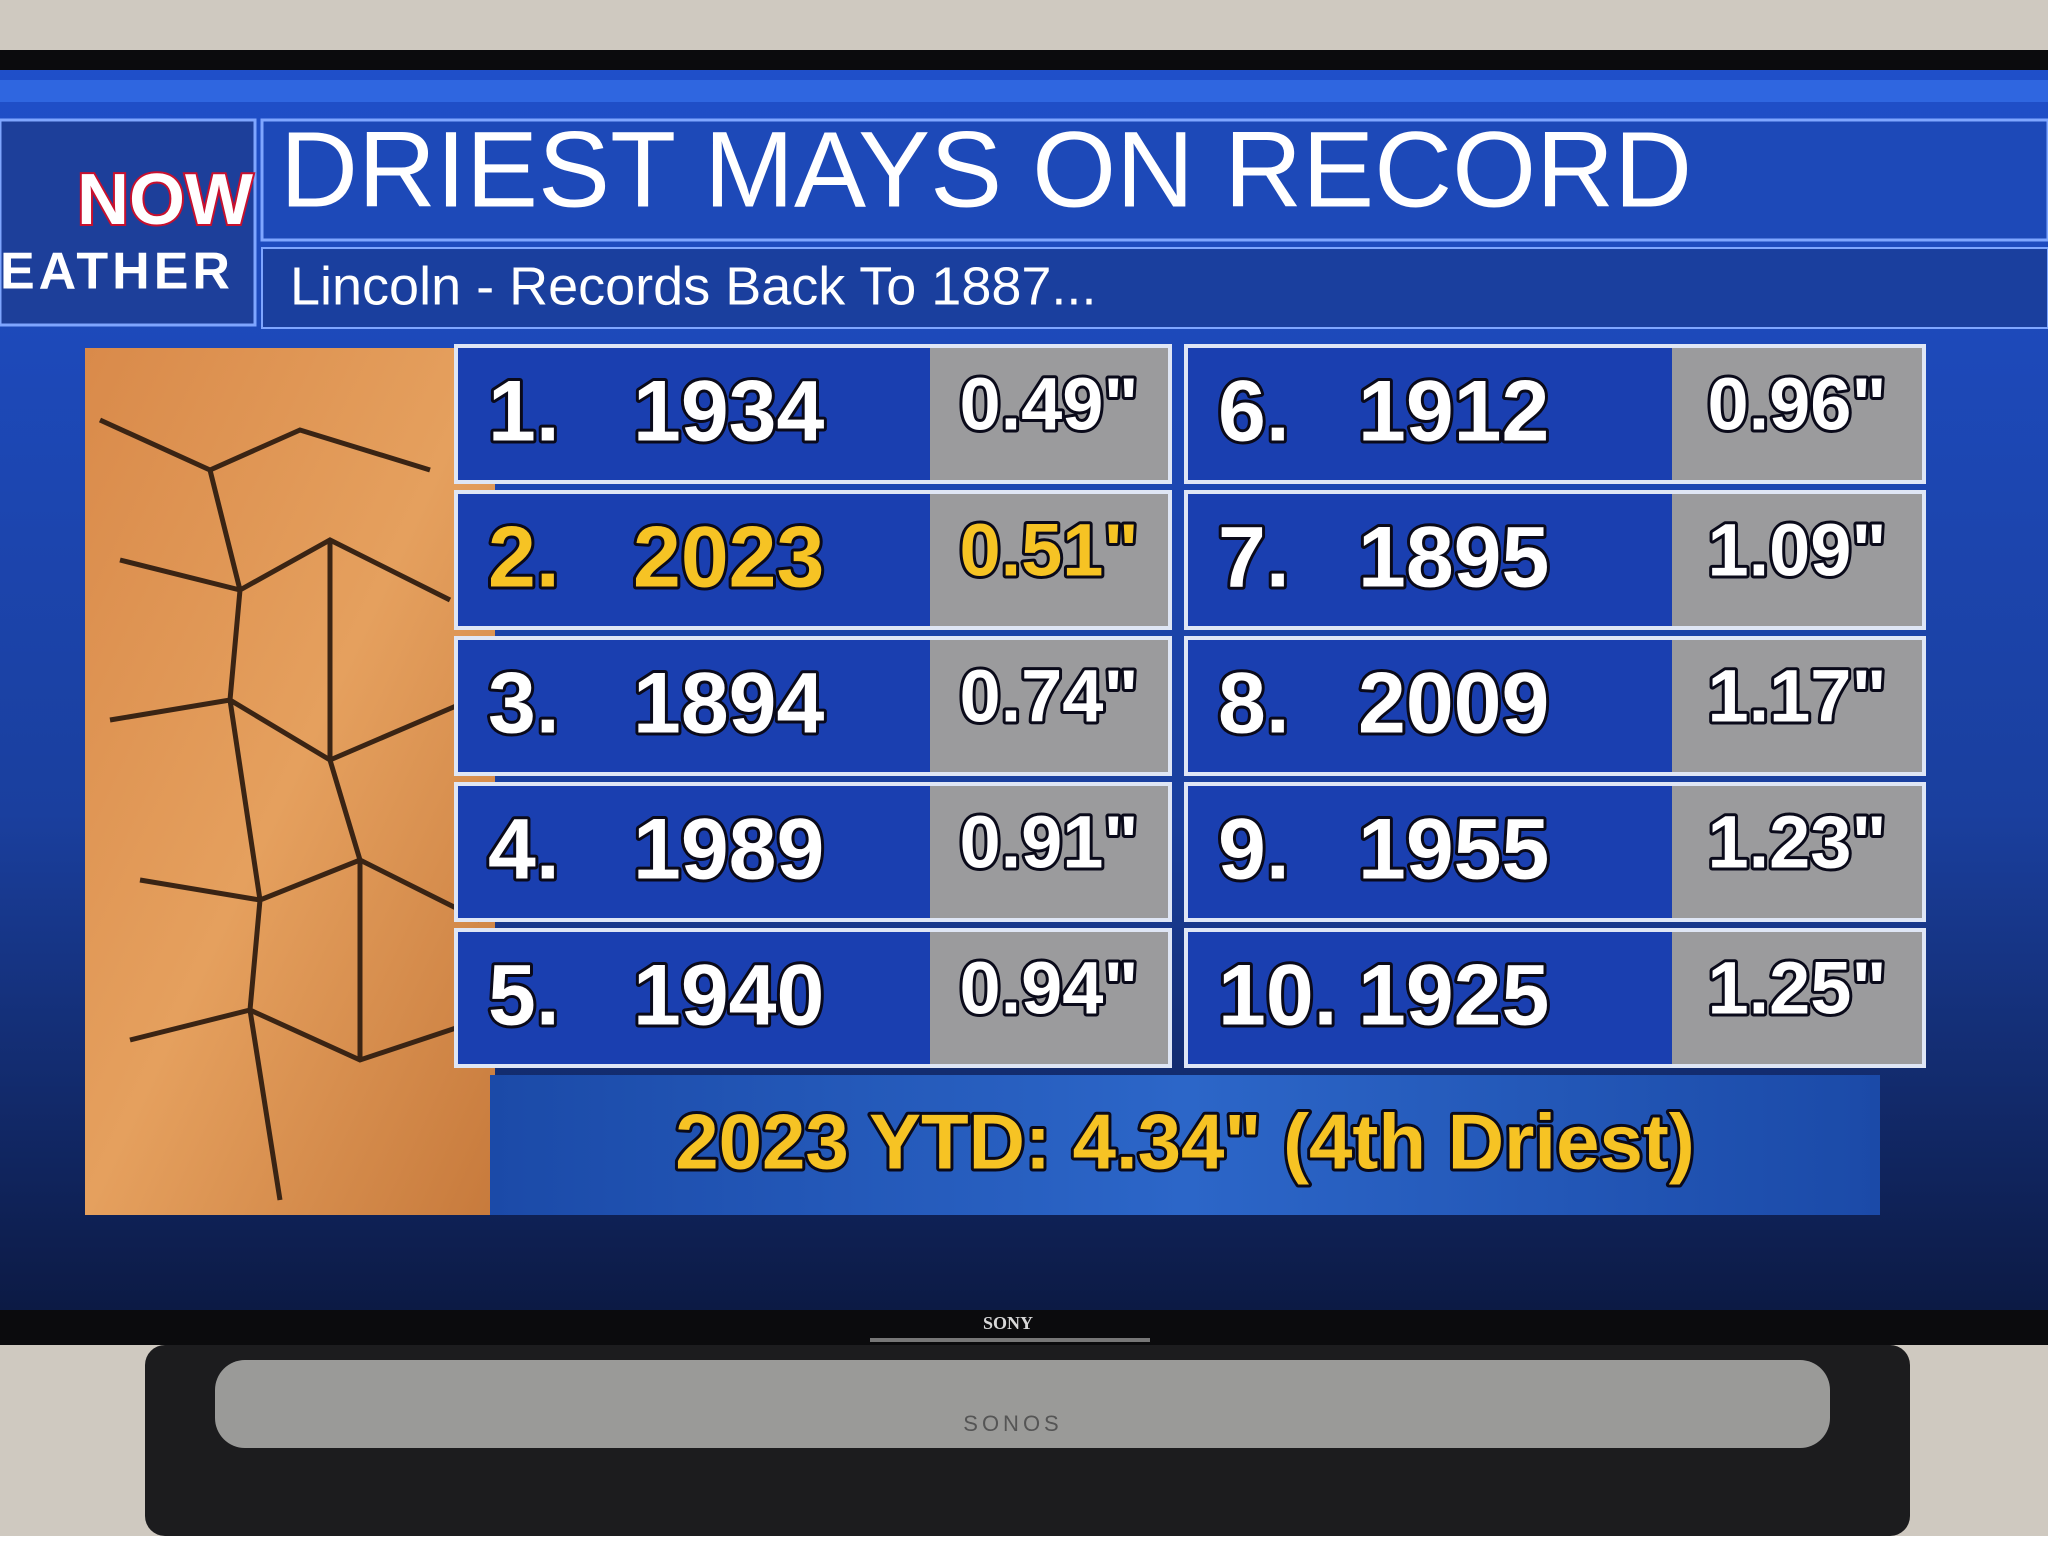  I want to click on year: 1989, so click(728, 850).